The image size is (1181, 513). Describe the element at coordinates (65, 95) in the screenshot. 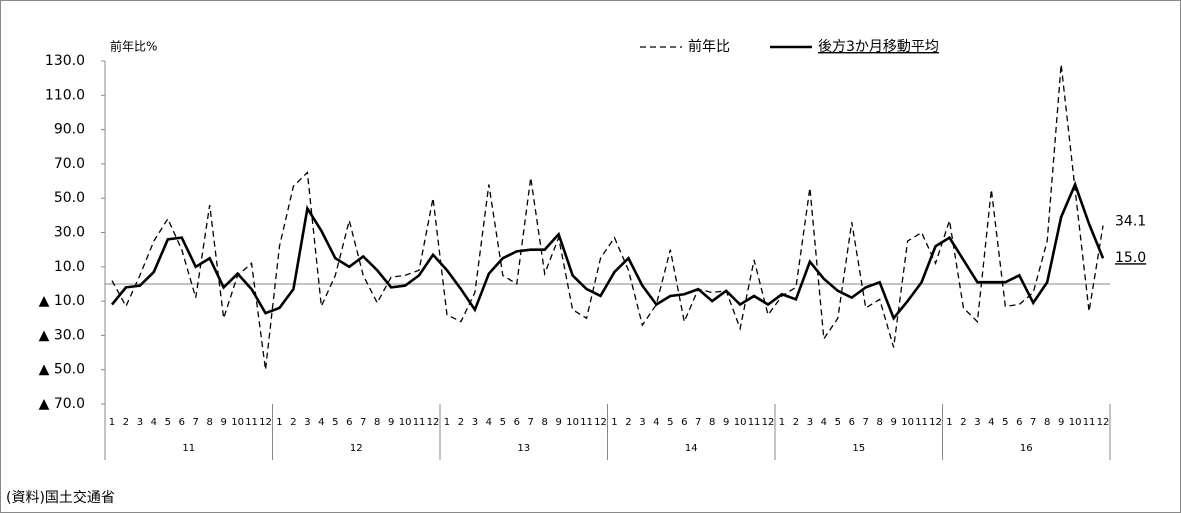

I see `y-tick-label: 110.0` at that location.